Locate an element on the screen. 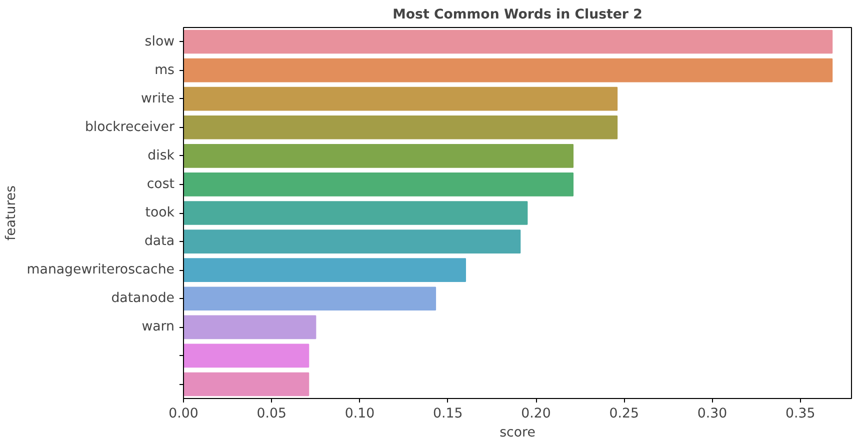  y-tick-label: warn is located at coordinates (158, 327).